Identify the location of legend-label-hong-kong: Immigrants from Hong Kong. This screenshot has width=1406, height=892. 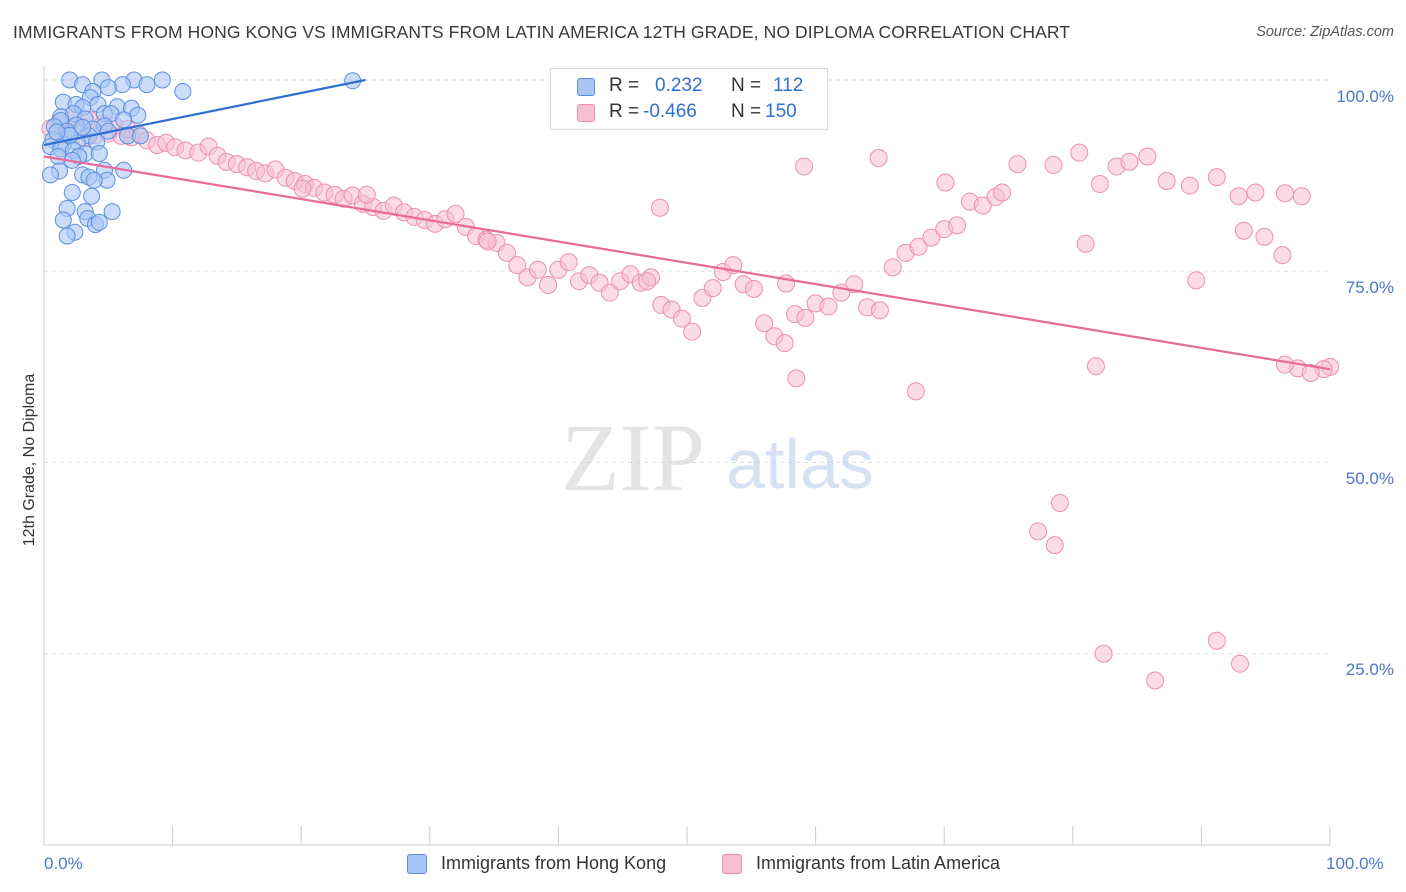
(554, 863).